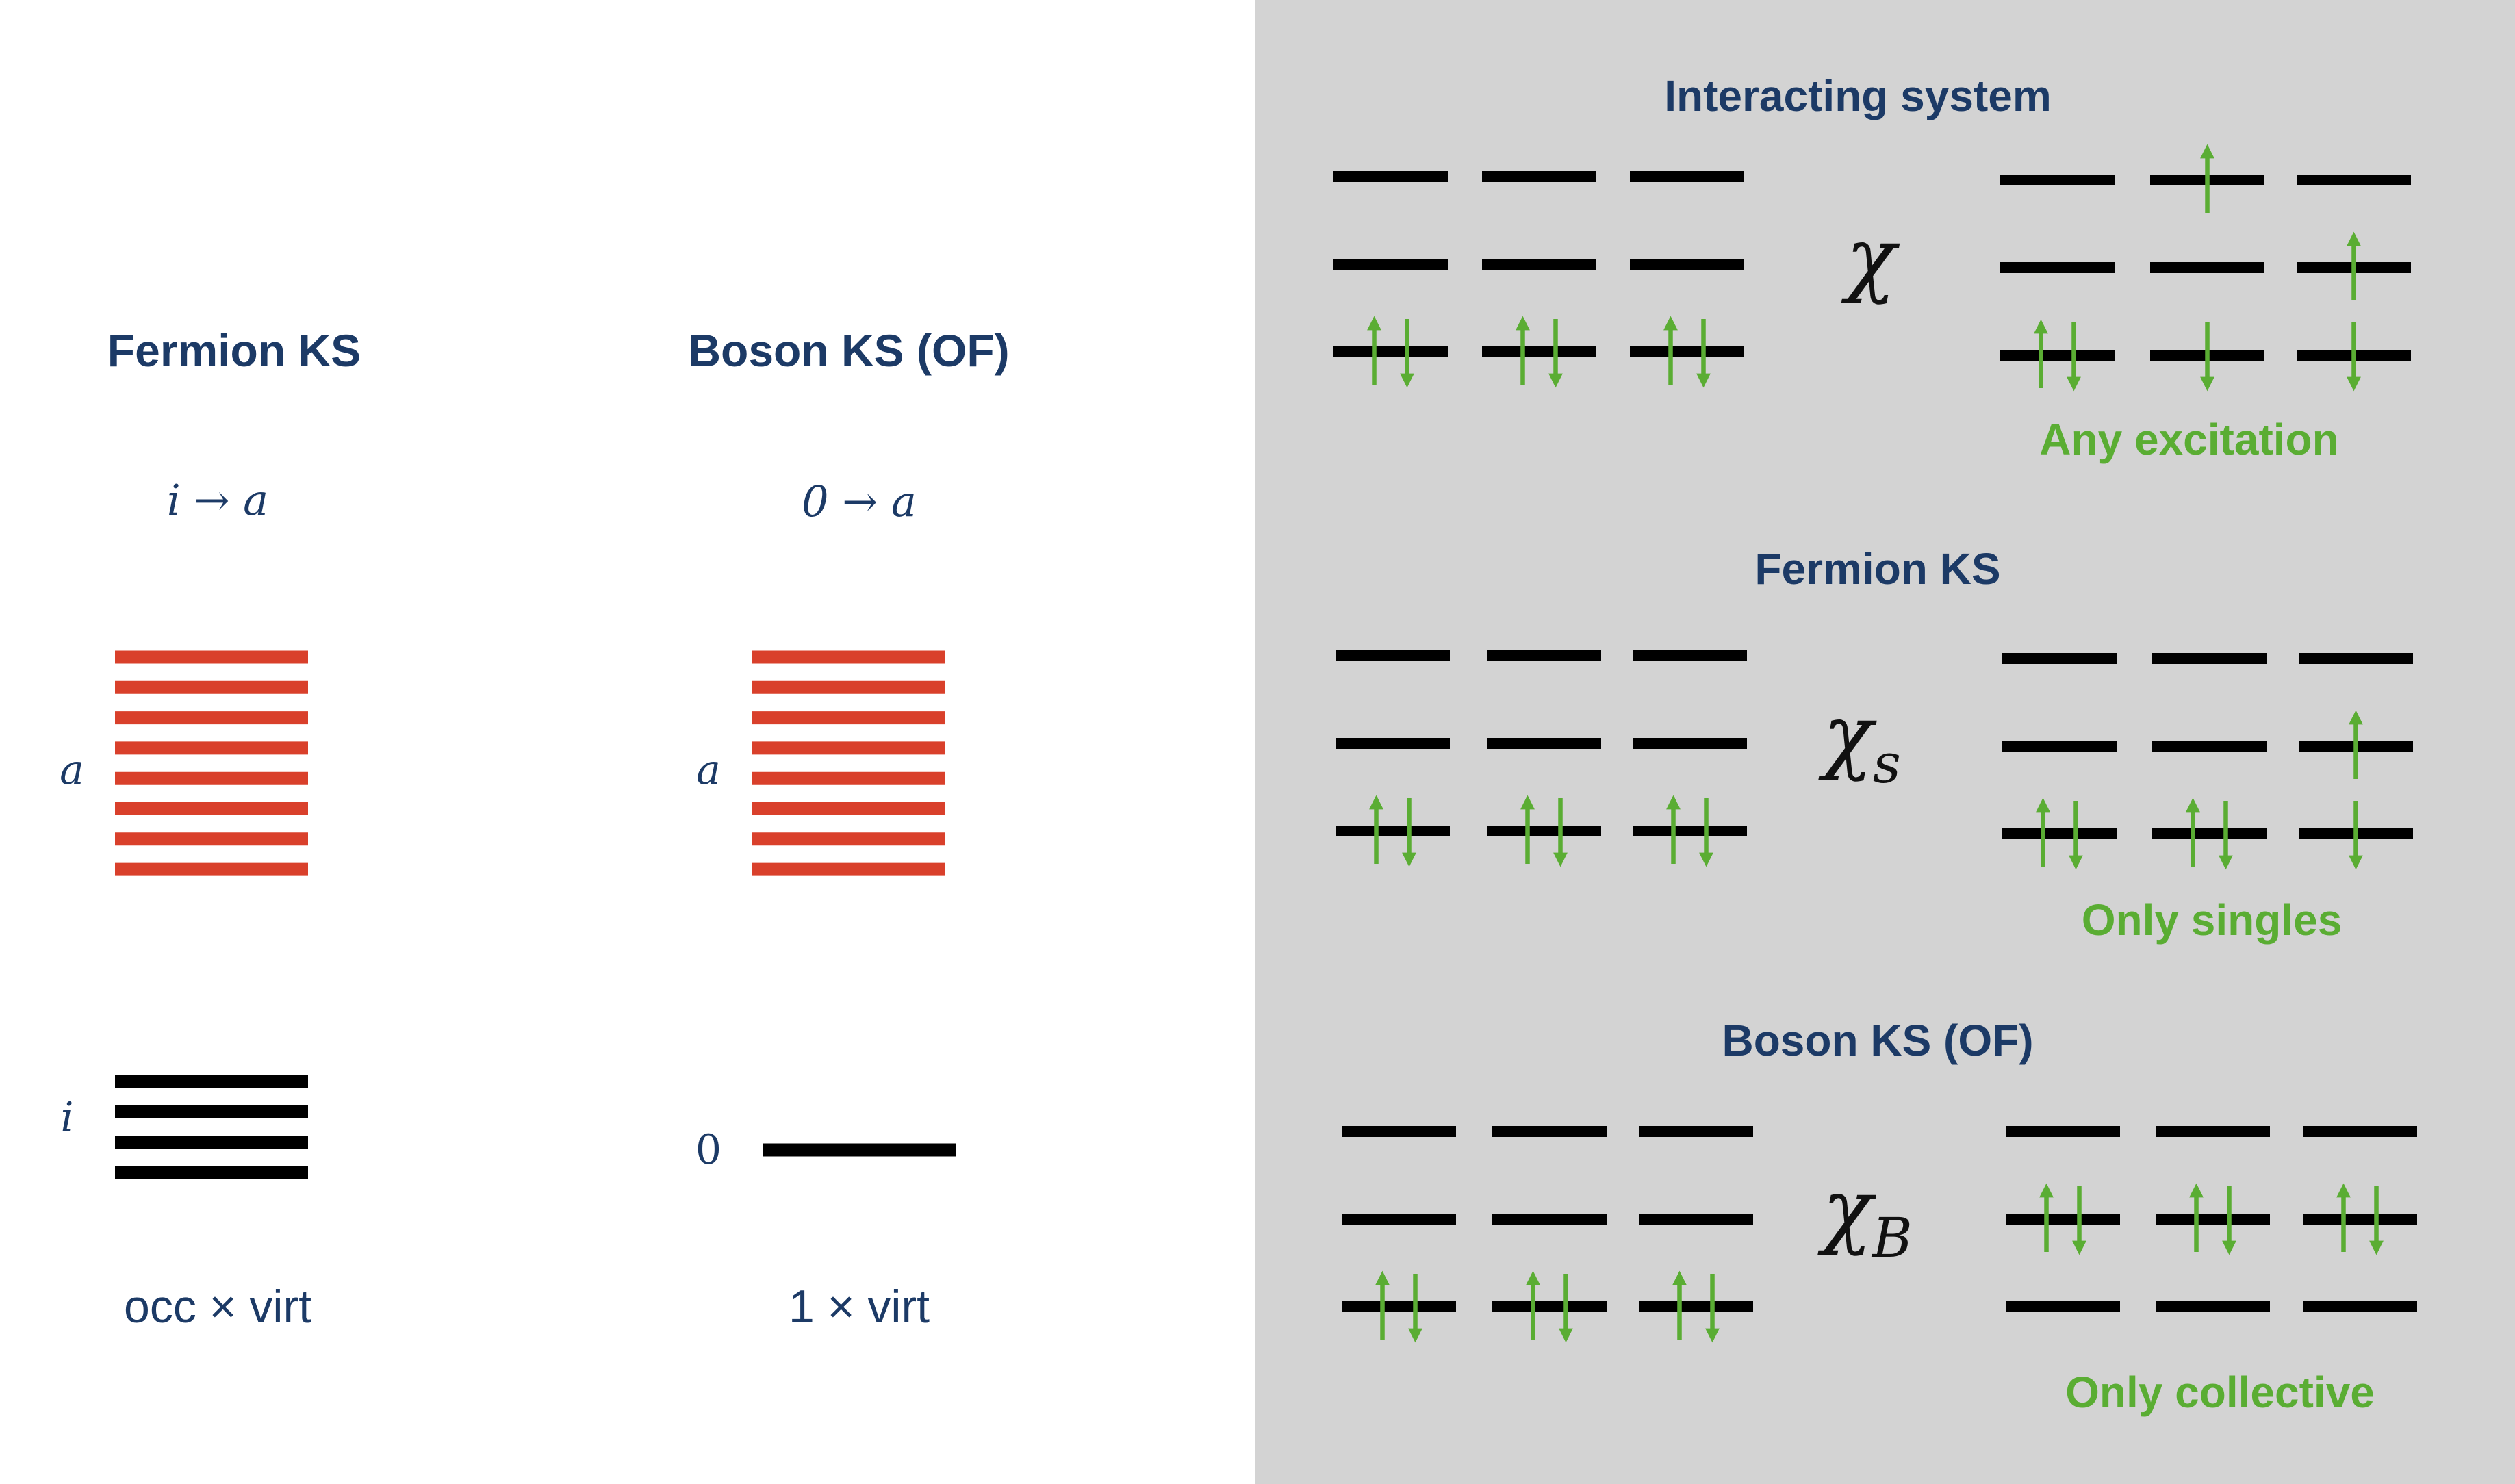 This screenshot has width=2515, height=1484. What do you see at coordinates (860, 501) in the screenshot?
I see `boson-transition-label: 0 → a` at bounding box center [860, 501].